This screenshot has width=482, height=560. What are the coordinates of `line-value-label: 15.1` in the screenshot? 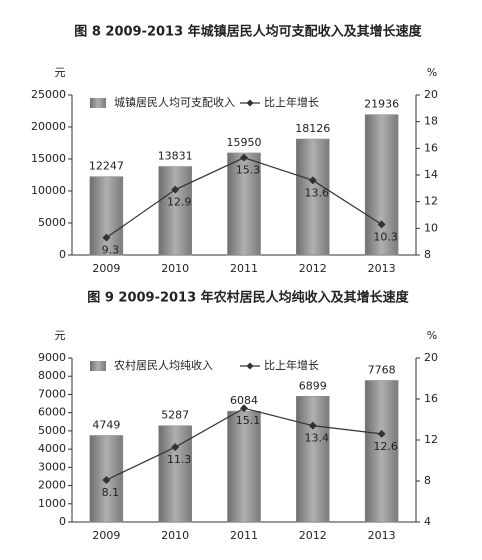 It's located at (248, 420).